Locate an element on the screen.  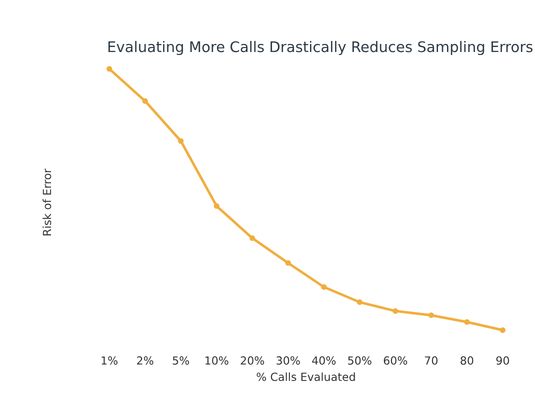
x-tick-label: 5% is located at coordinates (181, 360).